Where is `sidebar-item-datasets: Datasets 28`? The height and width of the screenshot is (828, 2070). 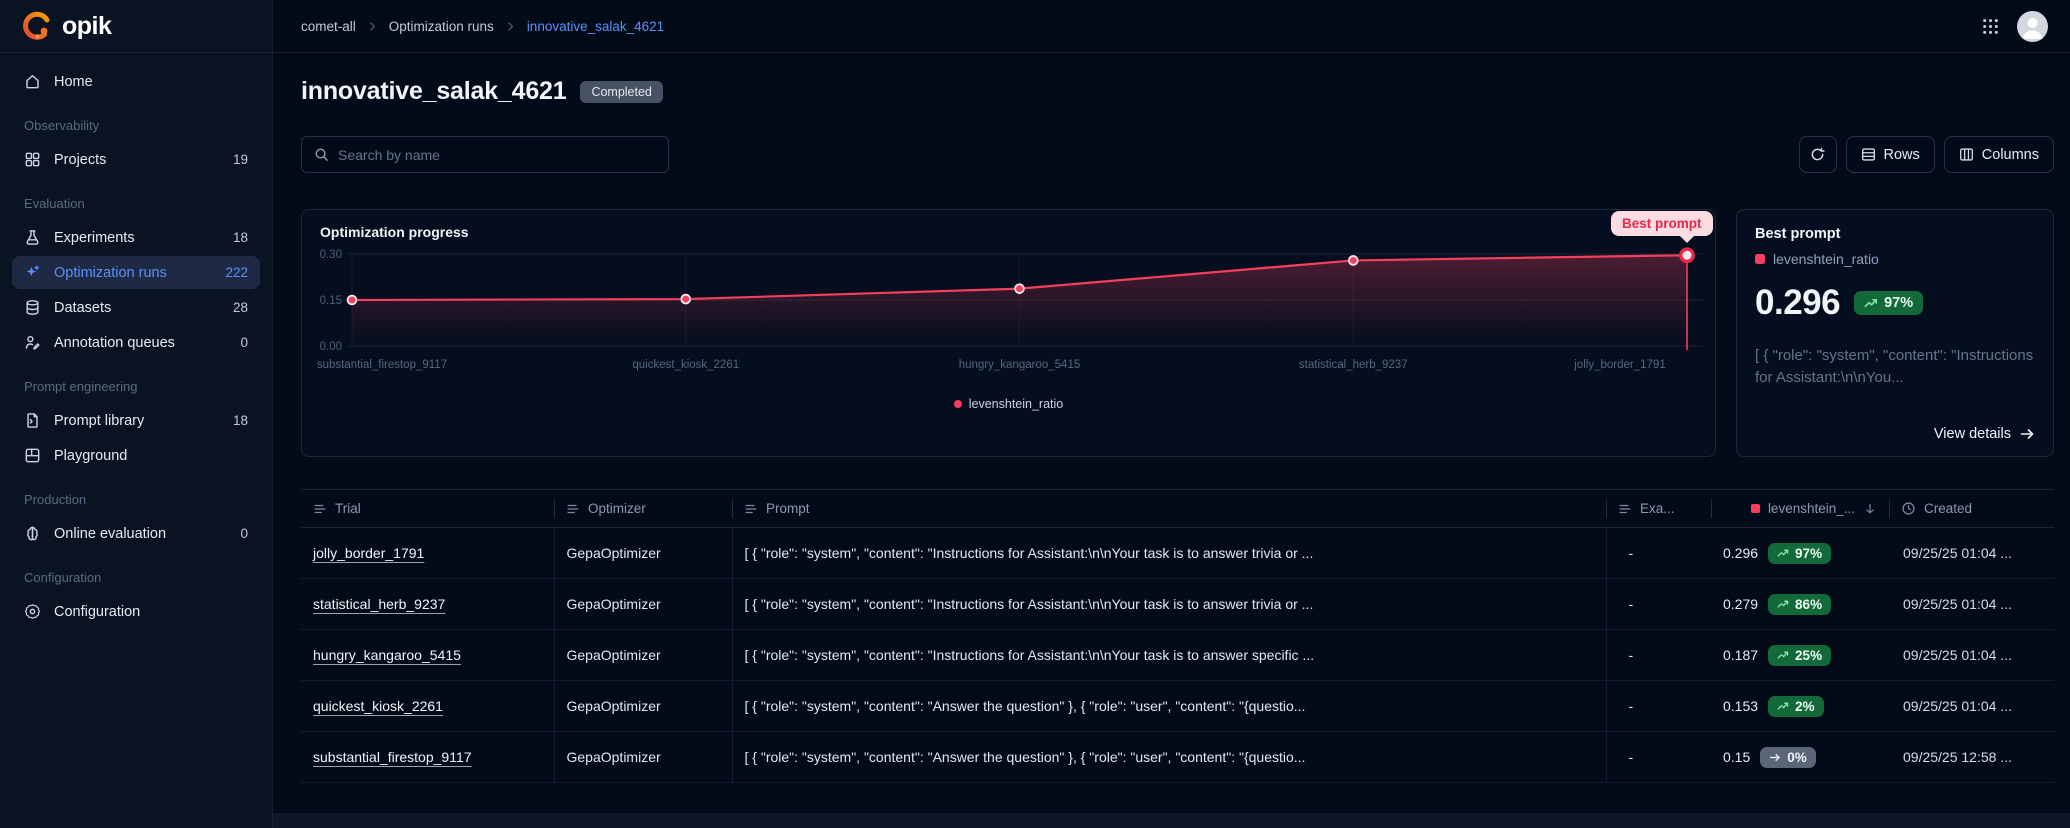
sidebar-item-datasets: Datasets 28 is located at coordinates (136, 307).